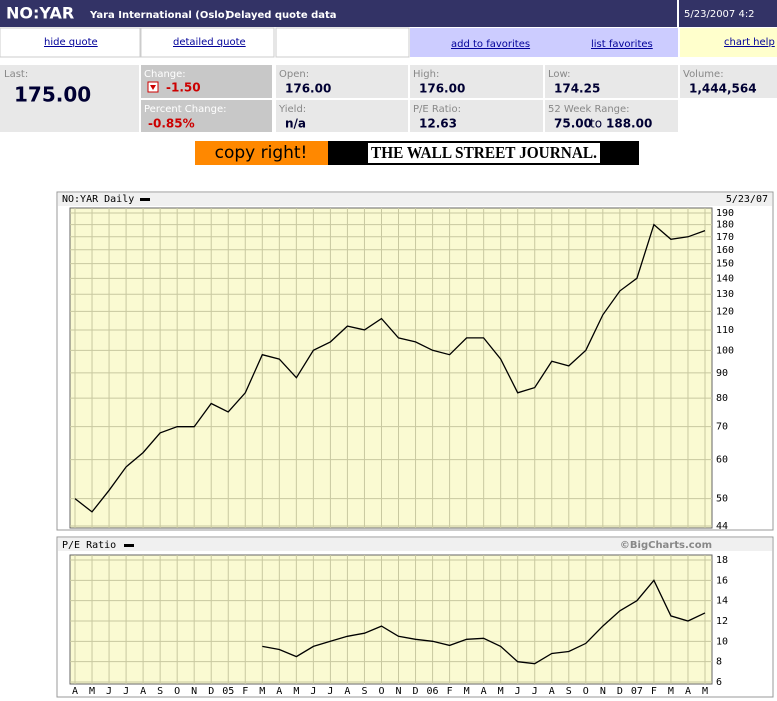  I want to click on company: Yara International (Oslo), so click(159, 15).